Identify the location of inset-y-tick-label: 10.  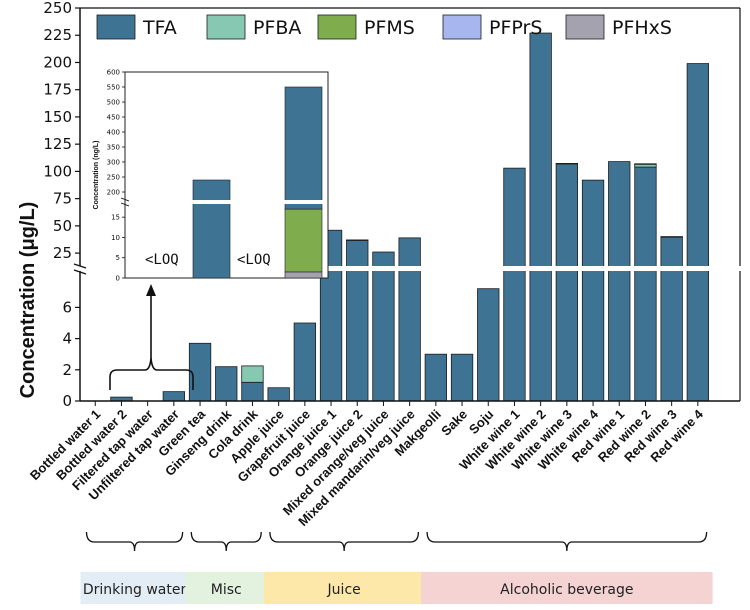
(115, 238).